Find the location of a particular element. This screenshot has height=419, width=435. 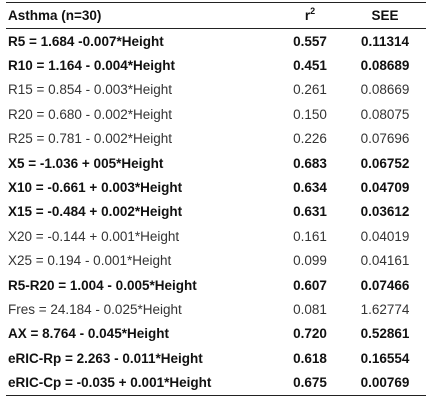

table-row: R25 = 0.781 - 0.002*Height 0.226 0.07696 is located at coordinates (216, 139).